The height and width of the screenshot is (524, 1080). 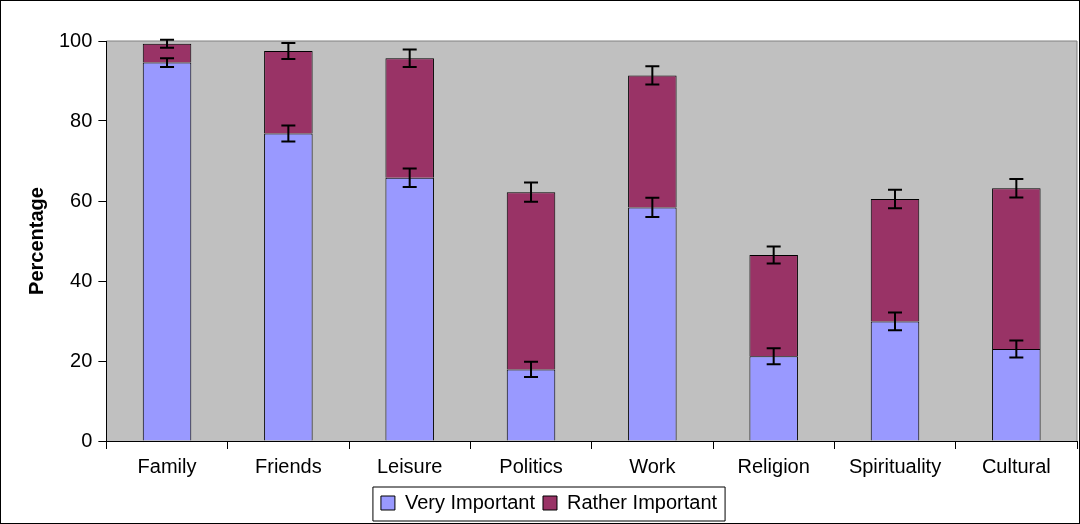 I want to click on x-tick-label: Friends, so click(x=288, y=465).